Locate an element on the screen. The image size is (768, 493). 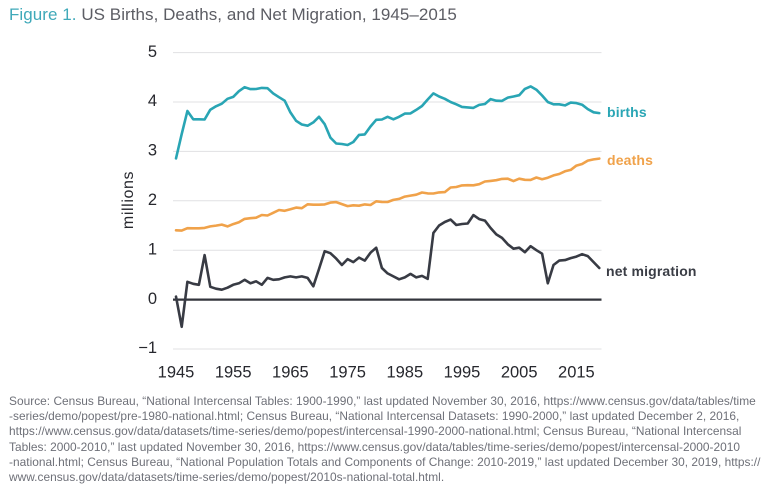
svg-text: 4 is located at coordinates (152, 101).